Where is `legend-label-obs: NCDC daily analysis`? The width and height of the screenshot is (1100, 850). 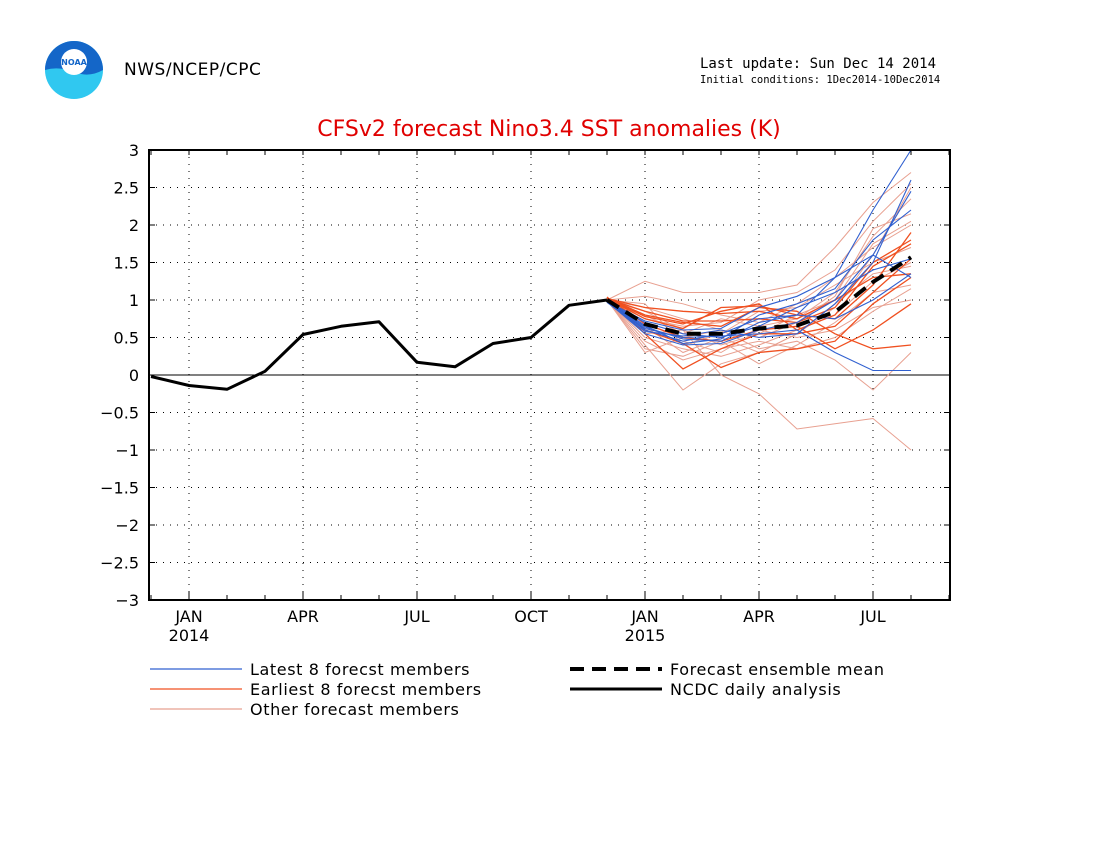
legend-label-obs: NCDC daily analysis is located at coordinates (755, 689).